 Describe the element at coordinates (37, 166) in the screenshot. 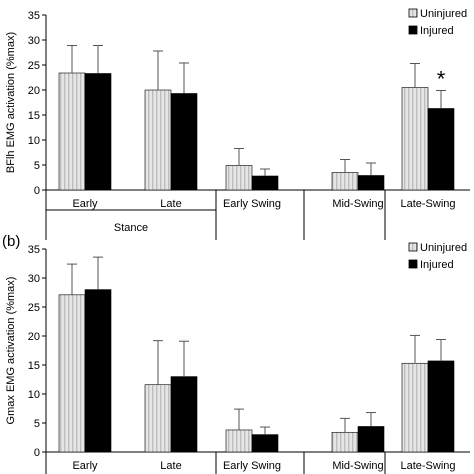

I see `top-y-tick-label: 5` at that location.